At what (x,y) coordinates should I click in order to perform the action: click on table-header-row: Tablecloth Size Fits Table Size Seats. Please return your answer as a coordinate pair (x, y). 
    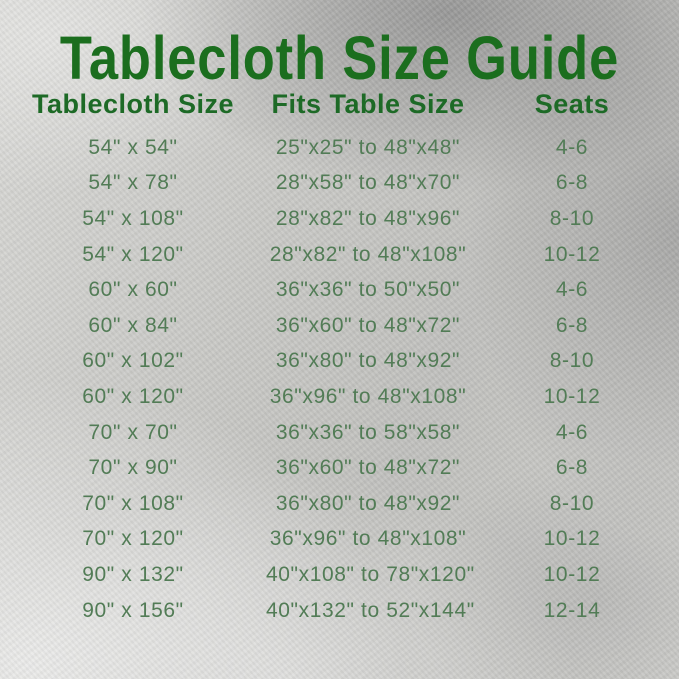
    Looking at the image, I should click on (337, 104).